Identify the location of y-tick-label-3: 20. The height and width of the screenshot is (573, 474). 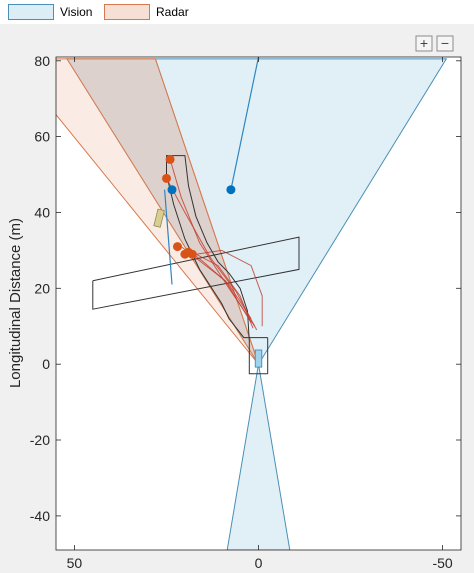
(42, 288).